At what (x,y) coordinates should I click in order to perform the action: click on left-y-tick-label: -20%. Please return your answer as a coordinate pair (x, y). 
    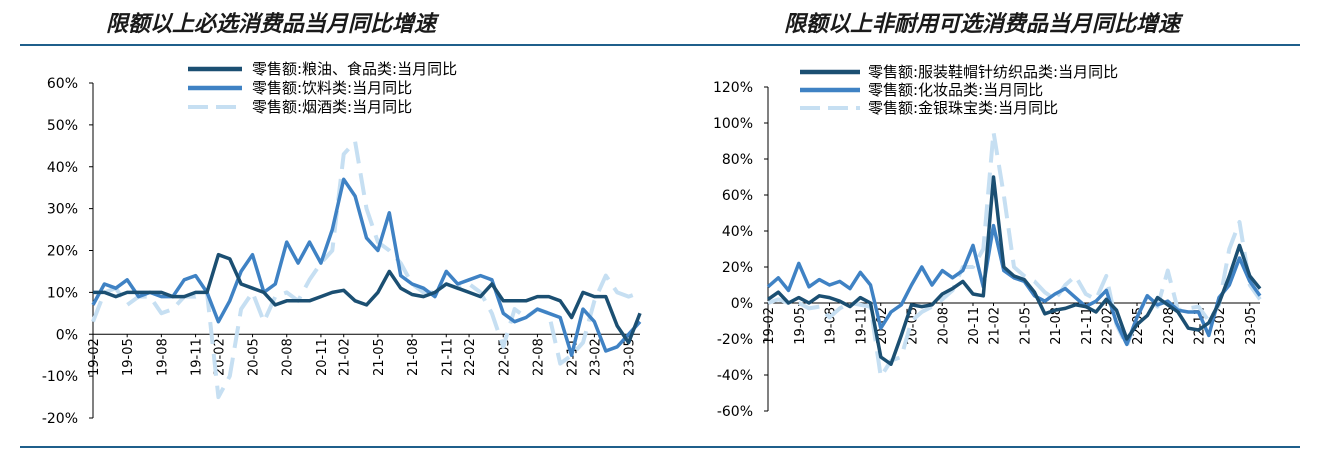
    Looking at the image, I should click on (60, 419).